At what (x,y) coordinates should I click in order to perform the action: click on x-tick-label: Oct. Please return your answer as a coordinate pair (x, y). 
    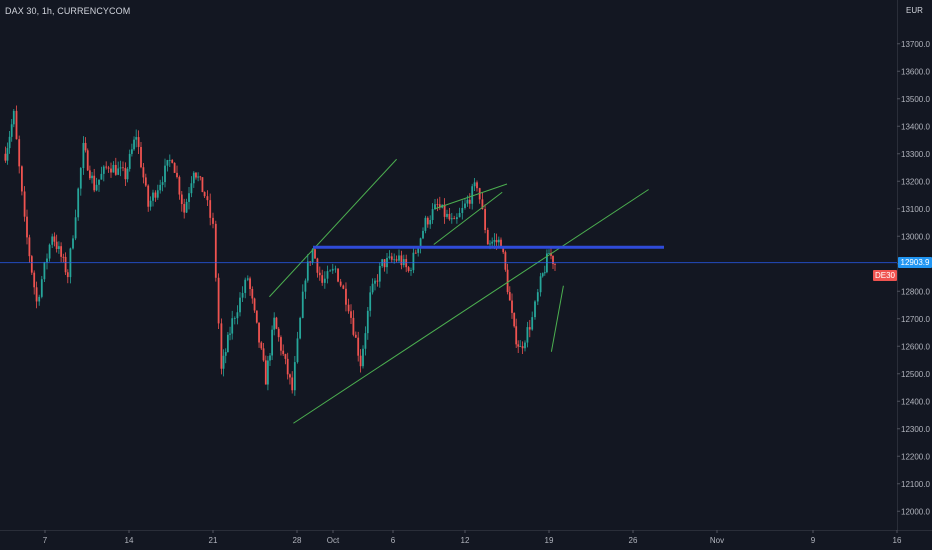
    Looking at the image, I should click on (333, 540).